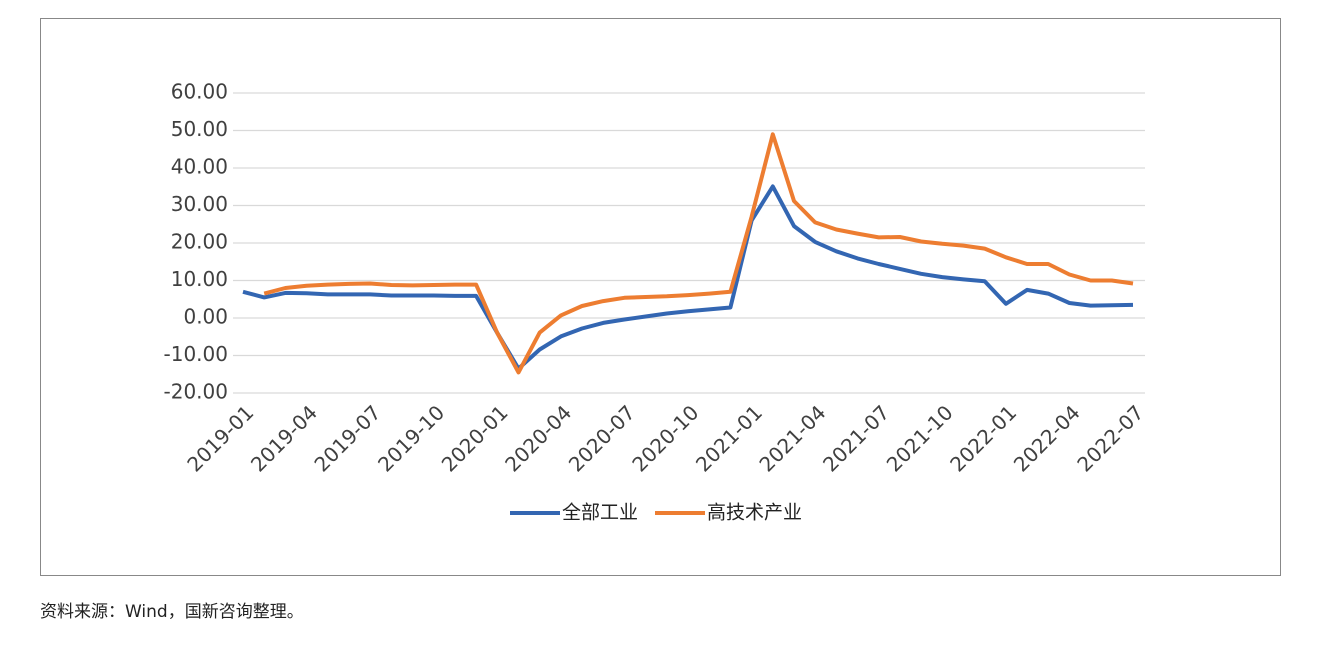 Image resolution: width=1336 pixels, height=663 pixels. What do you see at coordinates (411, 438) in the screenshot?
I see `x-tick-label: 2019-10` at bounding box center [411, 438].